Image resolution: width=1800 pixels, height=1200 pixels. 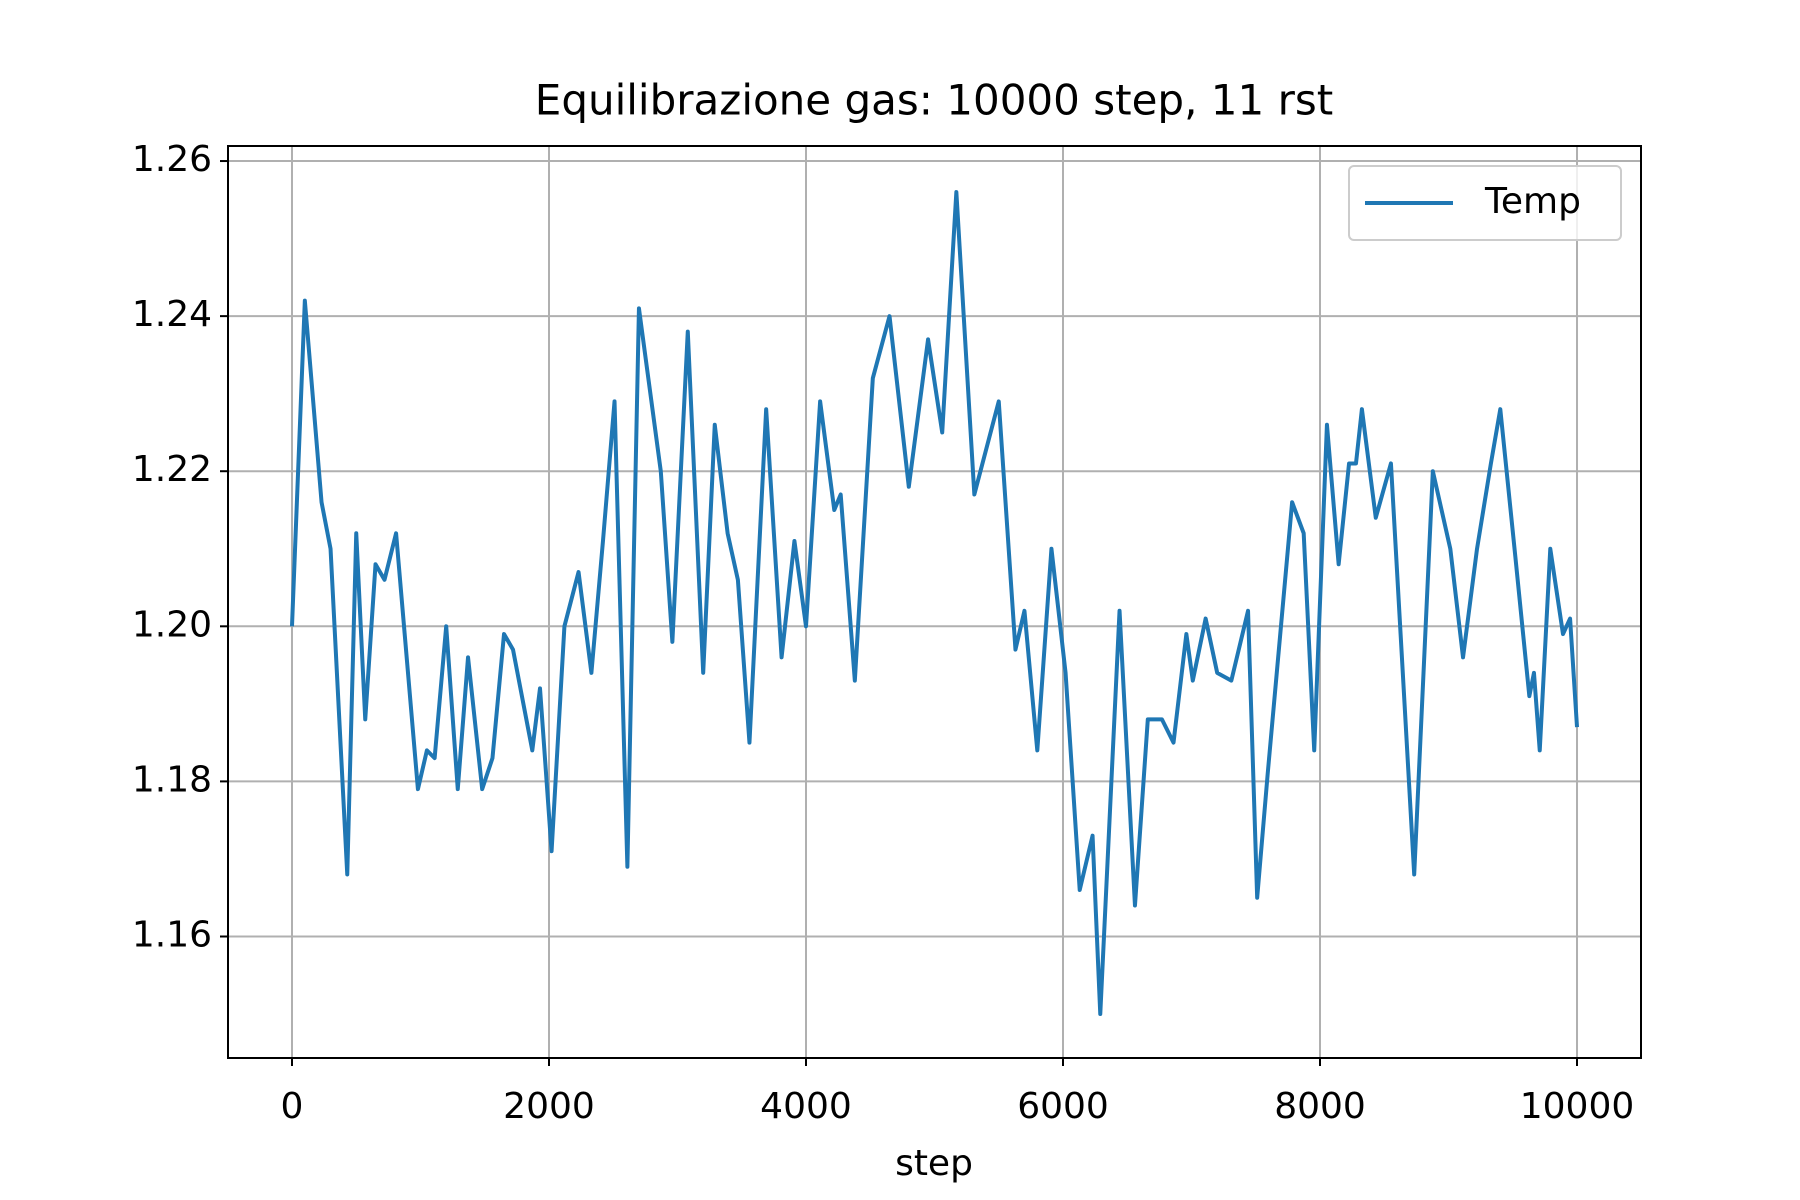 I want to click on y-tick-label: 1.22, so click(x=172, y=469).